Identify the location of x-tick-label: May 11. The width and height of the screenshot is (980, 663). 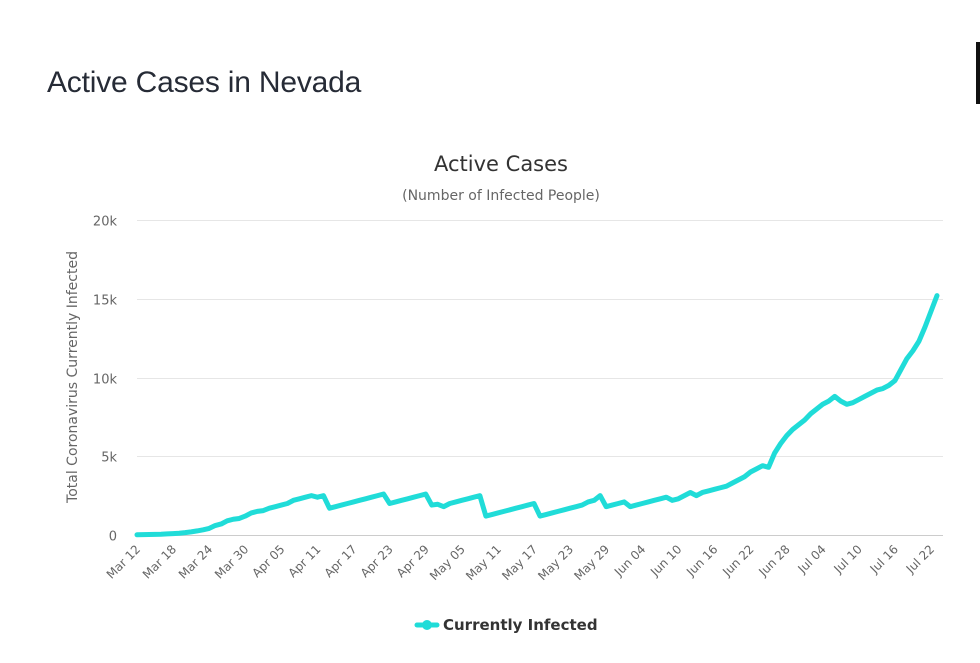
(483, 562).